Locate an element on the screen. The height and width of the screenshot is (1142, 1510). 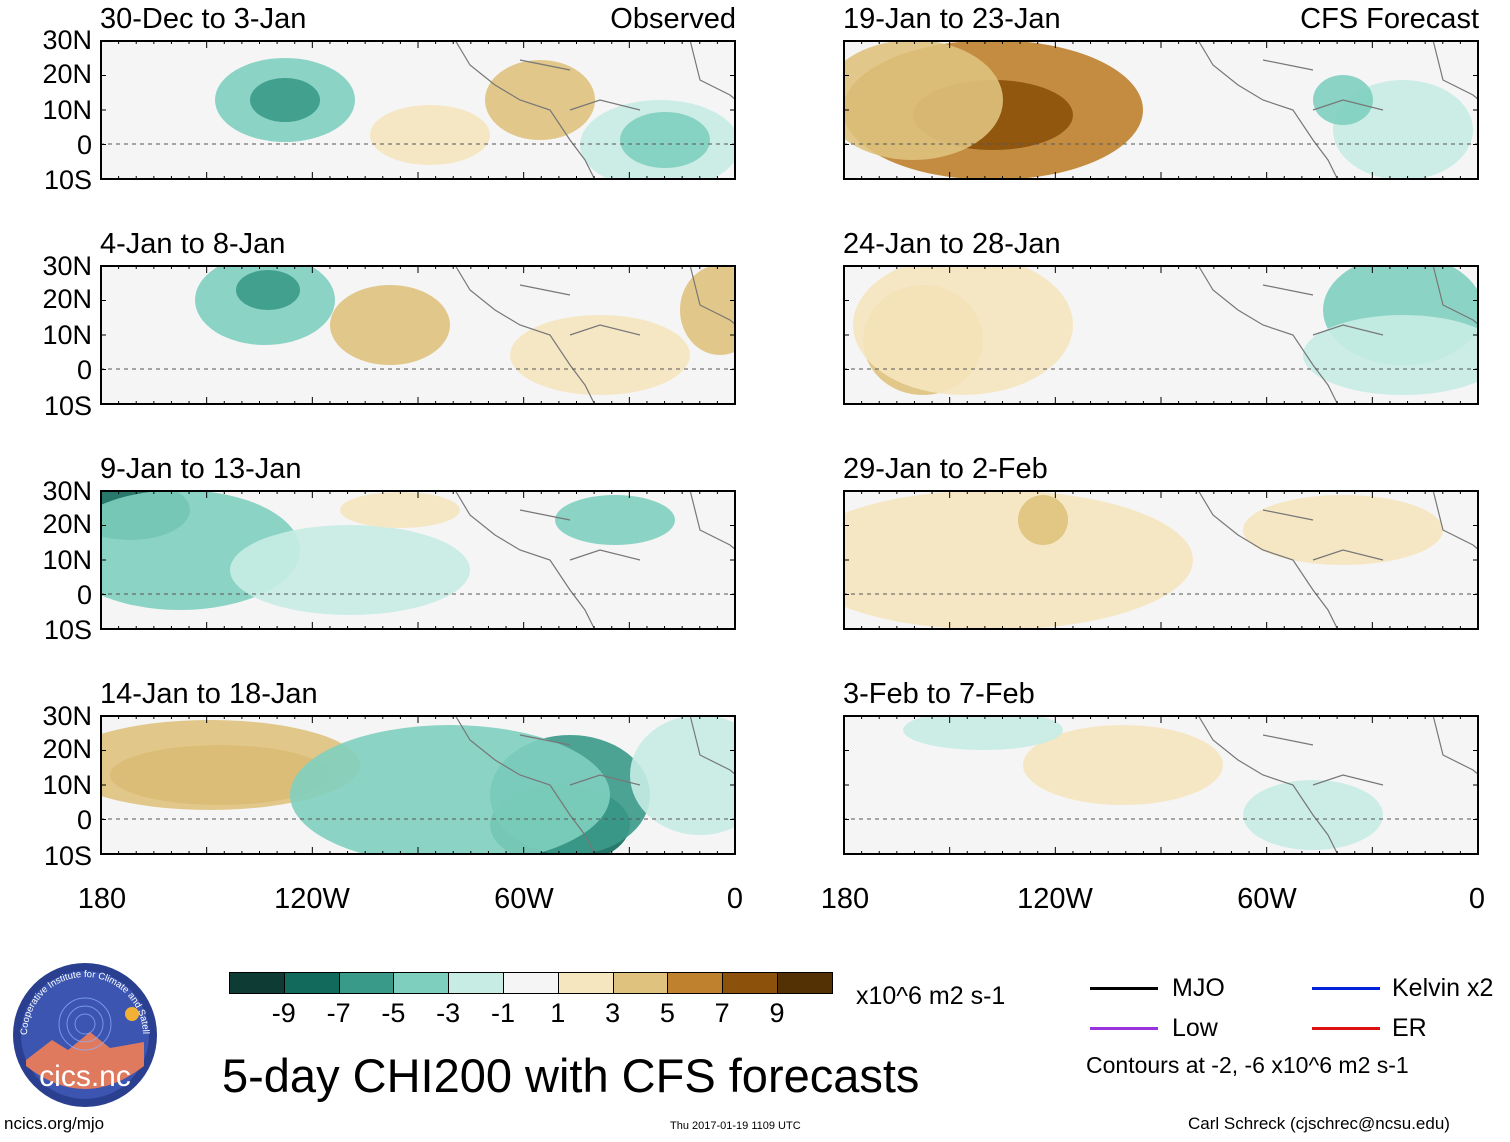
colorbar-tick-label: 1 is located at coordinates (558, 1013).